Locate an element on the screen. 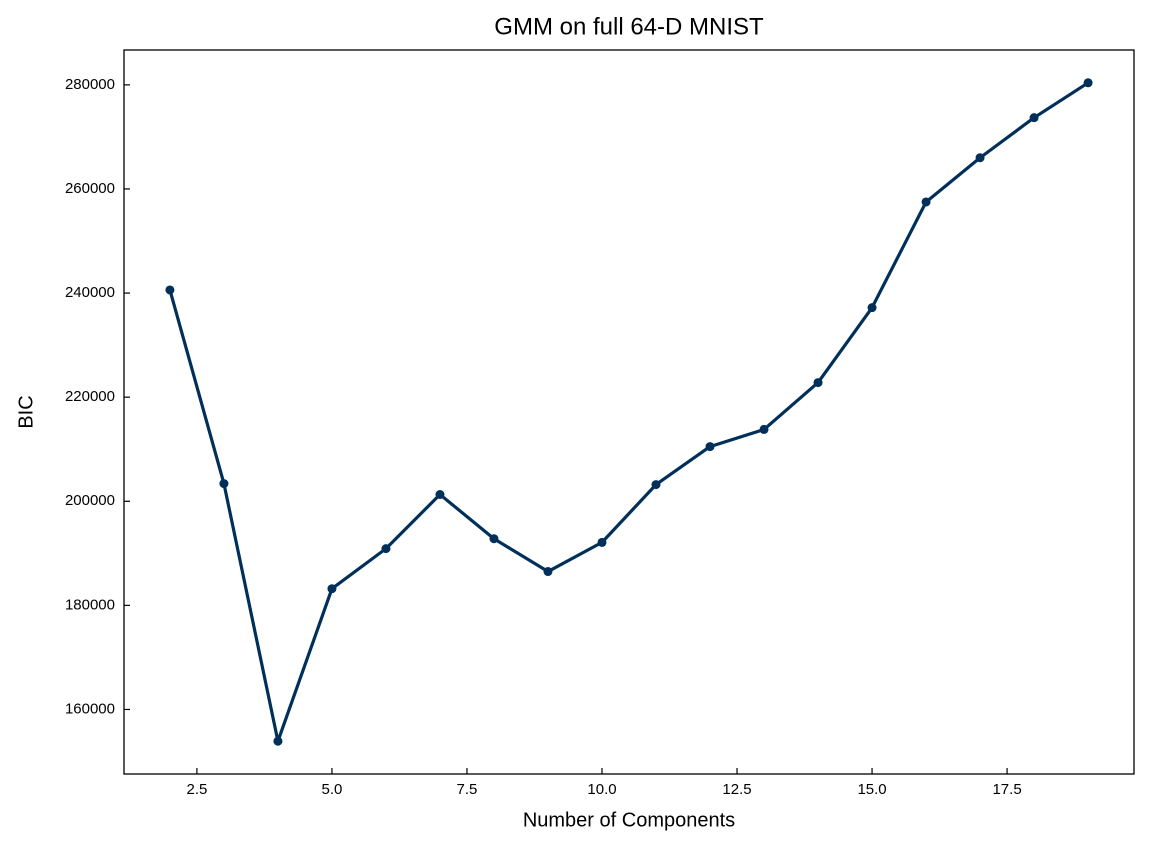 The image size is (1149, 849). y-tick-label: 280000 is located at coordinates (90, 84).